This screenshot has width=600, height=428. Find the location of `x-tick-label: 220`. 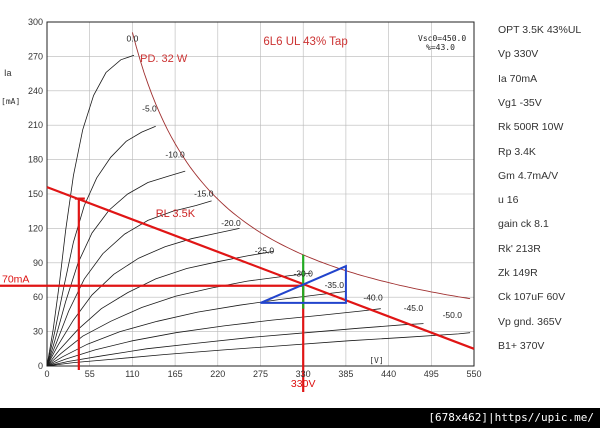

x-tick-label: 220 is located at coordinates (217, 374).